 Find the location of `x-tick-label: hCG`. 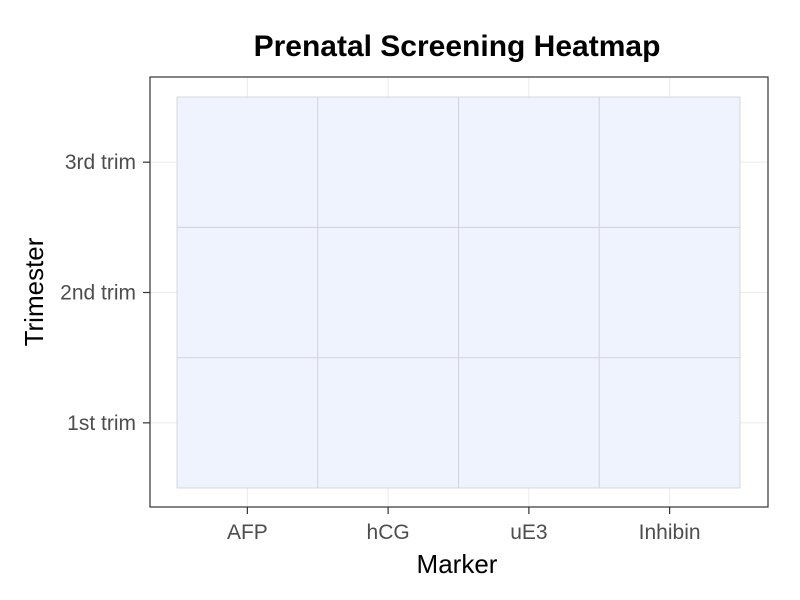

x-tick-label: hCG is located at coordinates (388, 532).